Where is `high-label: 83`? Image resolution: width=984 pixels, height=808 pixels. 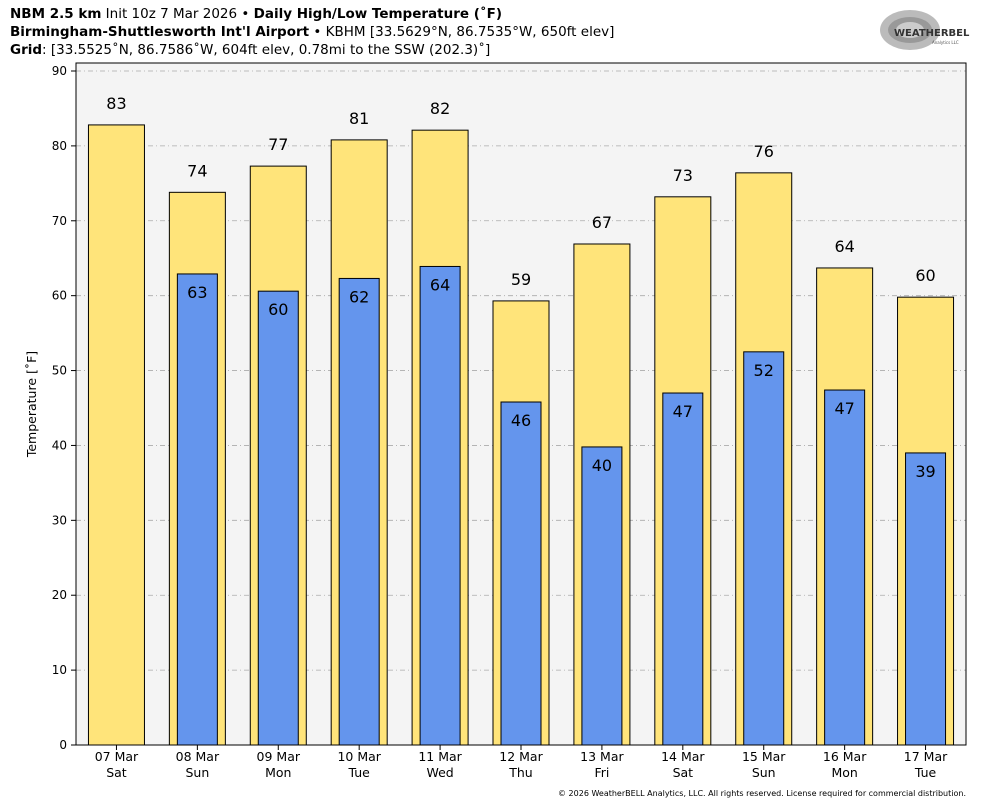 high-label: 83 is located at coordinates (116, 103).